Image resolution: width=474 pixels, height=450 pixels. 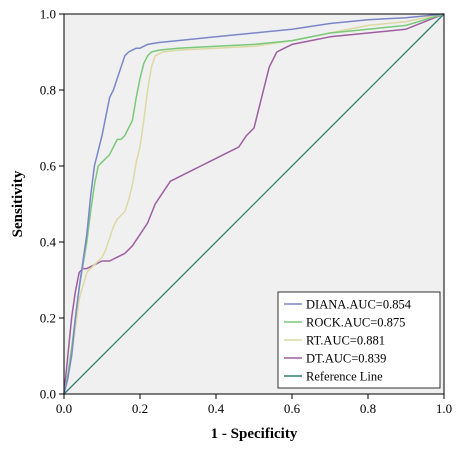 I want to click on legend-label-reference-line: Reference Line, so click(x=344, y=377).